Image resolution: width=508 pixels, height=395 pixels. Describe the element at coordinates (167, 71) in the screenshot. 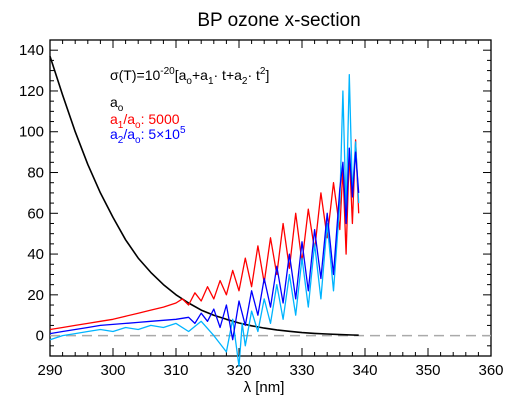

I see `formula-exponent: -20` at that location.